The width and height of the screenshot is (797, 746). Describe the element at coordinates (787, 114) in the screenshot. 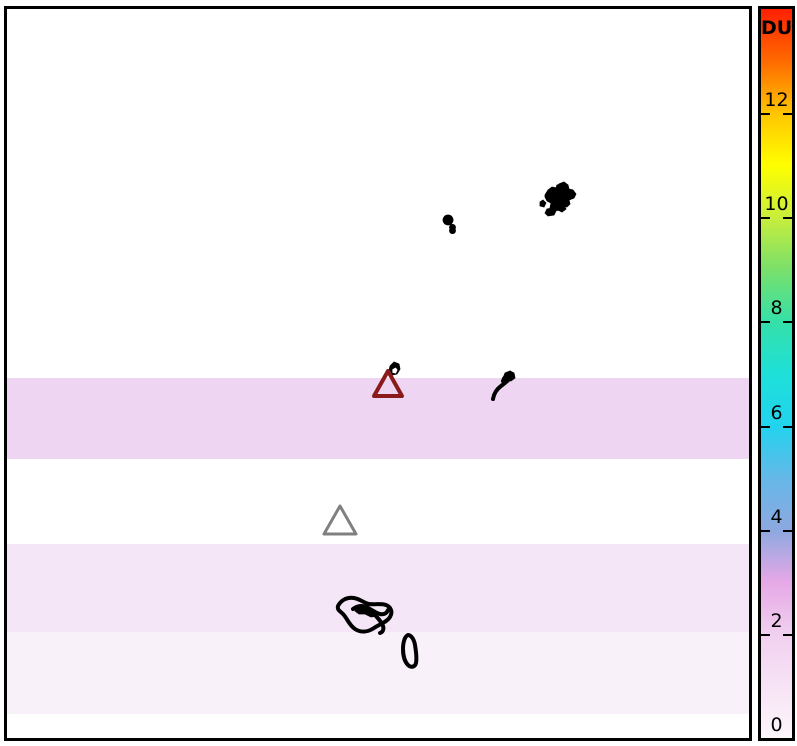

I see `colorbar-tick-12-right` at that location.